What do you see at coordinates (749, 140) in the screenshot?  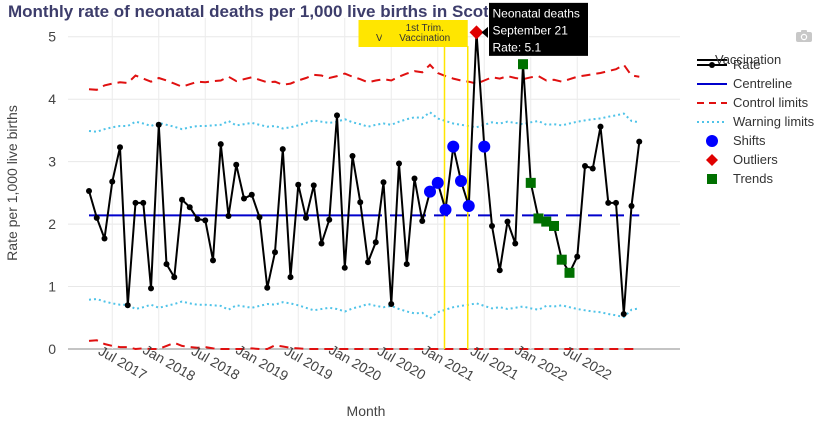 I see `legend-item-label: Shifts` at bounding box center [749, 140].